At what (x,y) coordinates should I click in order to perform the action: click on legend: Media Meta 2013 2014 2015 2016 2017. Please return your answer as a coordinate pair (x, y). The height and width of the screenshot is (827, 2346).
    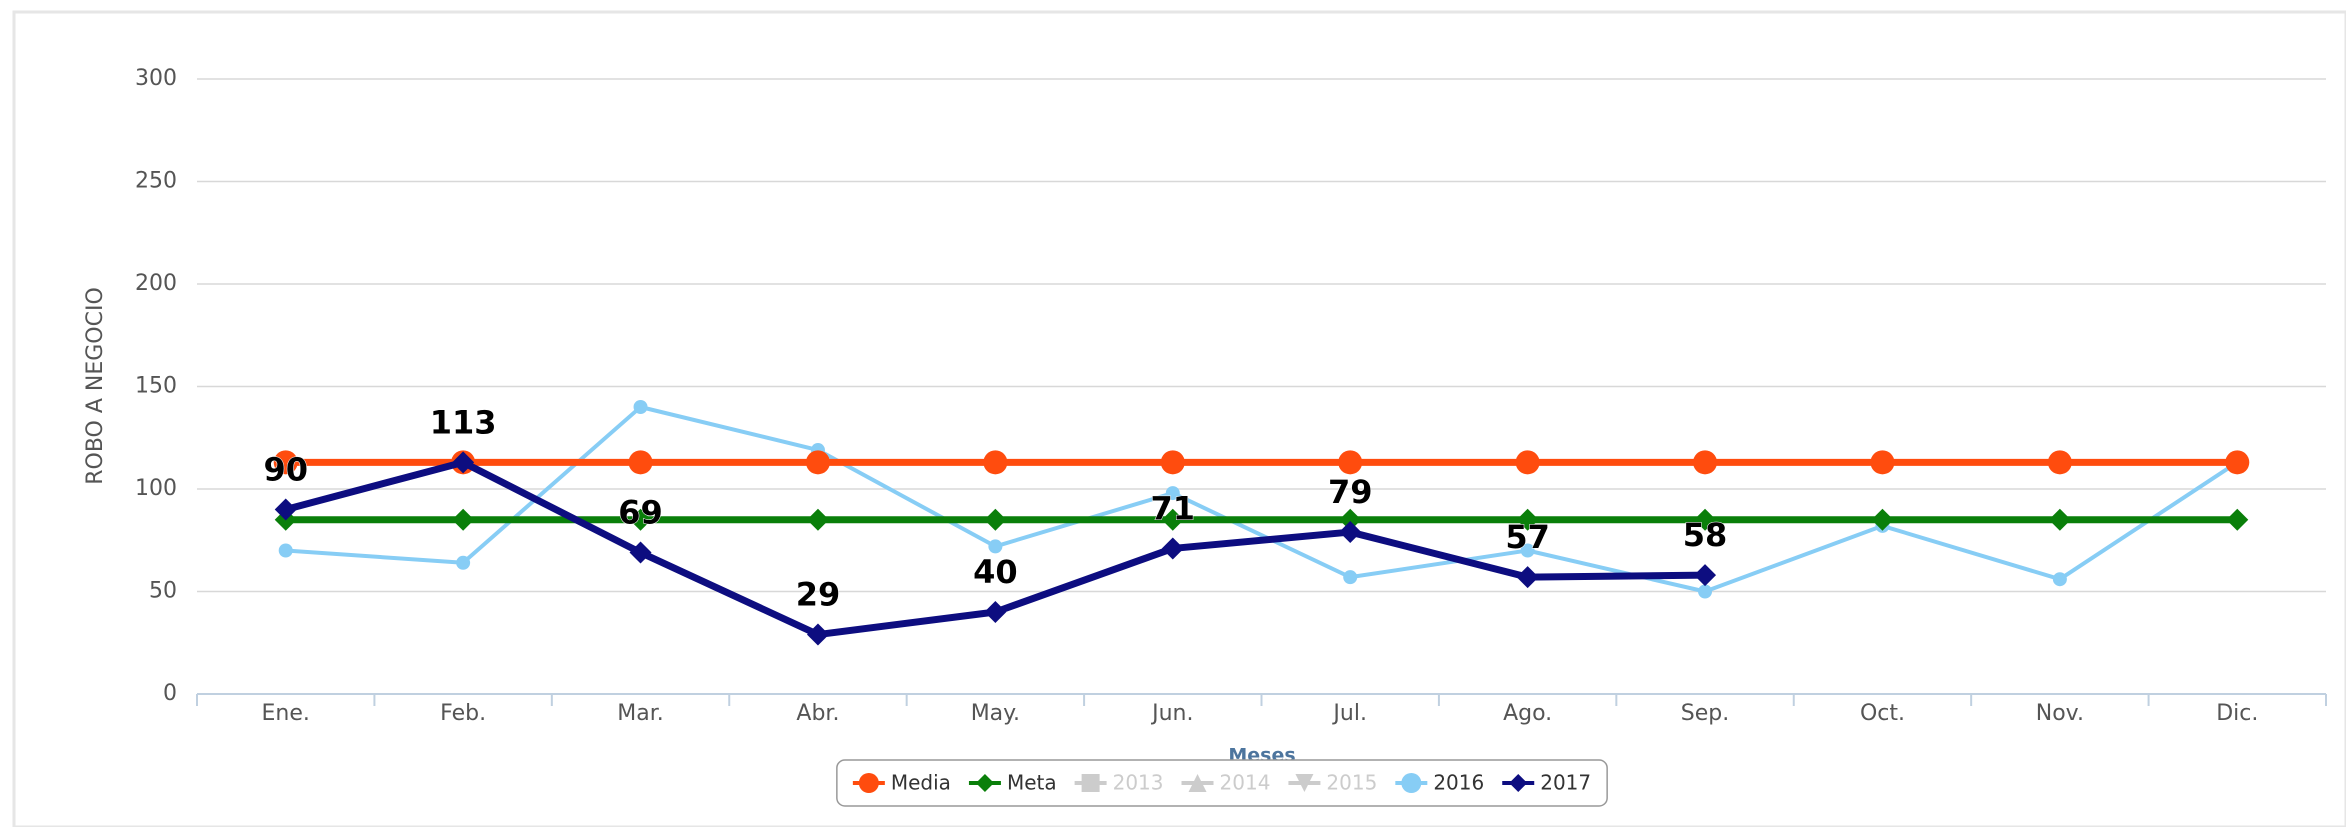
    Looking at the image, I should click on (1222, 783).